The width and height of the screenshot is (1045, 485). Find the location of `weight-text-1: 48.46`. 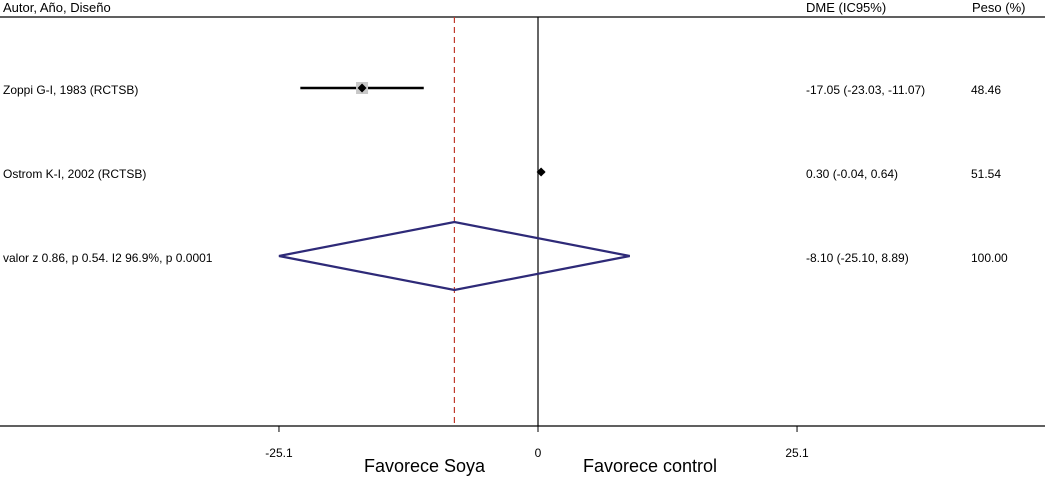

weight-text-1: 48.46 is located at coordinates (986, 90).